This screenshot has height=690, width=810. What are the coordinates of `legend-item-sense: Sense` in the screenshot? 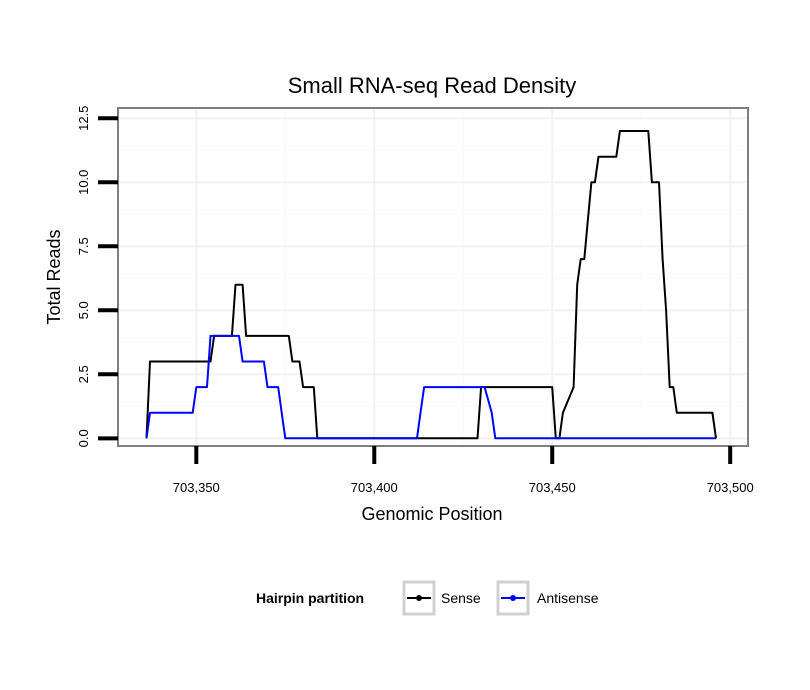 It's located at (441, 598).